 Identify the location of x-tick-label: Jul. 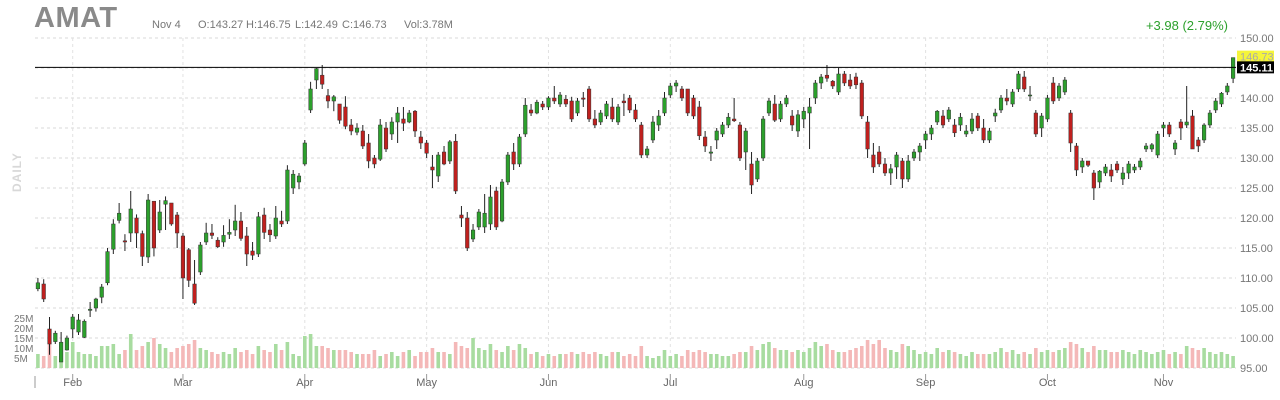
(670, 383).